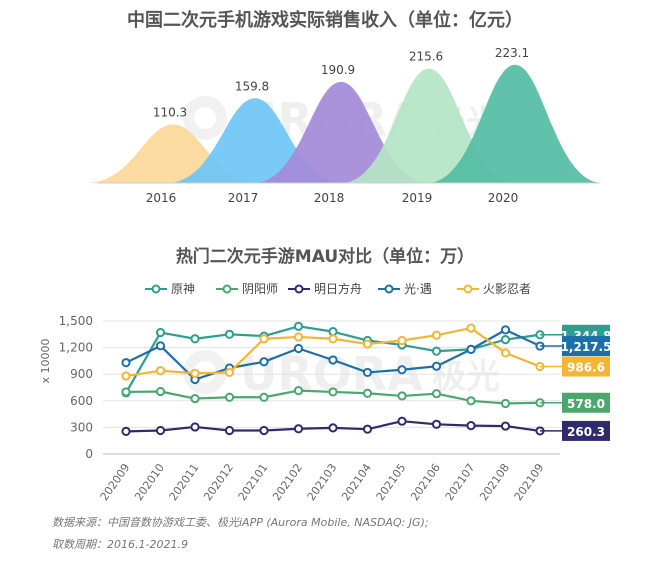 The image size is (650, 561). What do you see at coordinates (45, 360) in the screenshot?
I see `mau-y-axis-label: x 10000` at bounding box center [45, 360].